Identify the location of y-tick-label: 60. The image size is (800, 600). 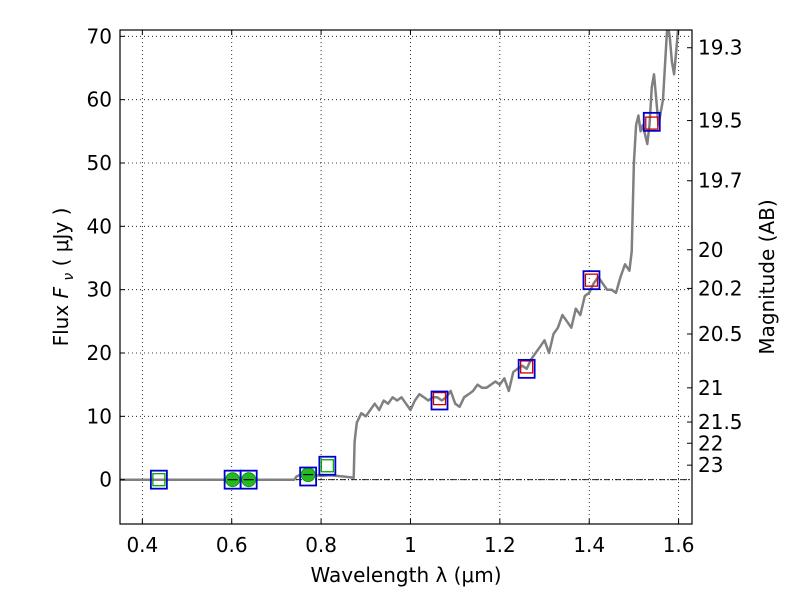
(99, 100).